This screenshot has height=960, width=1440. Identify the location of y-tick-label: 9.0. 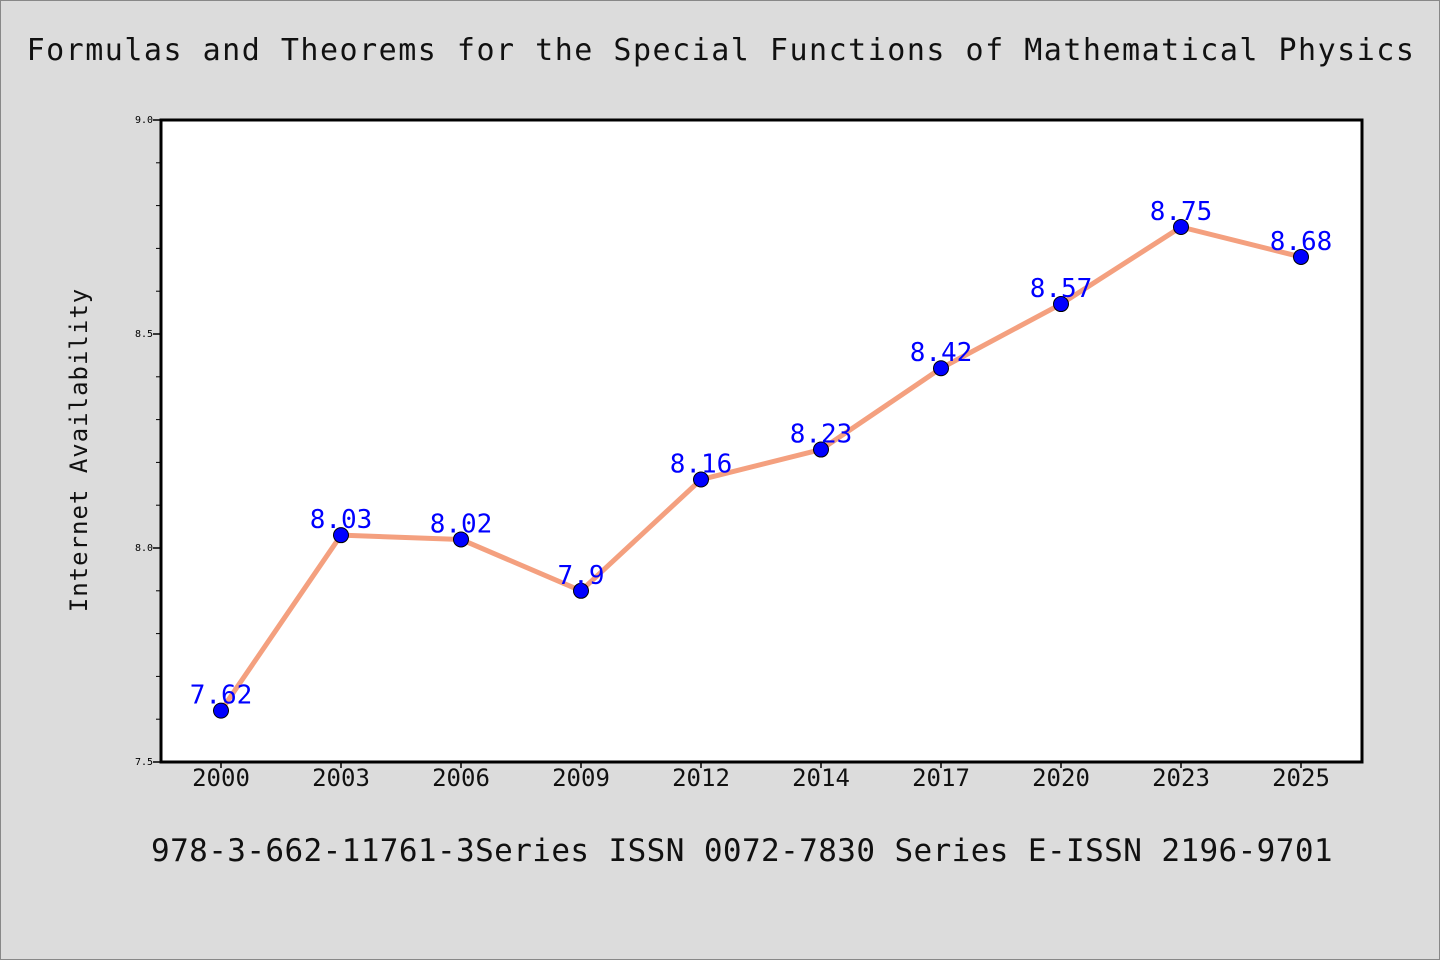
(144, 120).